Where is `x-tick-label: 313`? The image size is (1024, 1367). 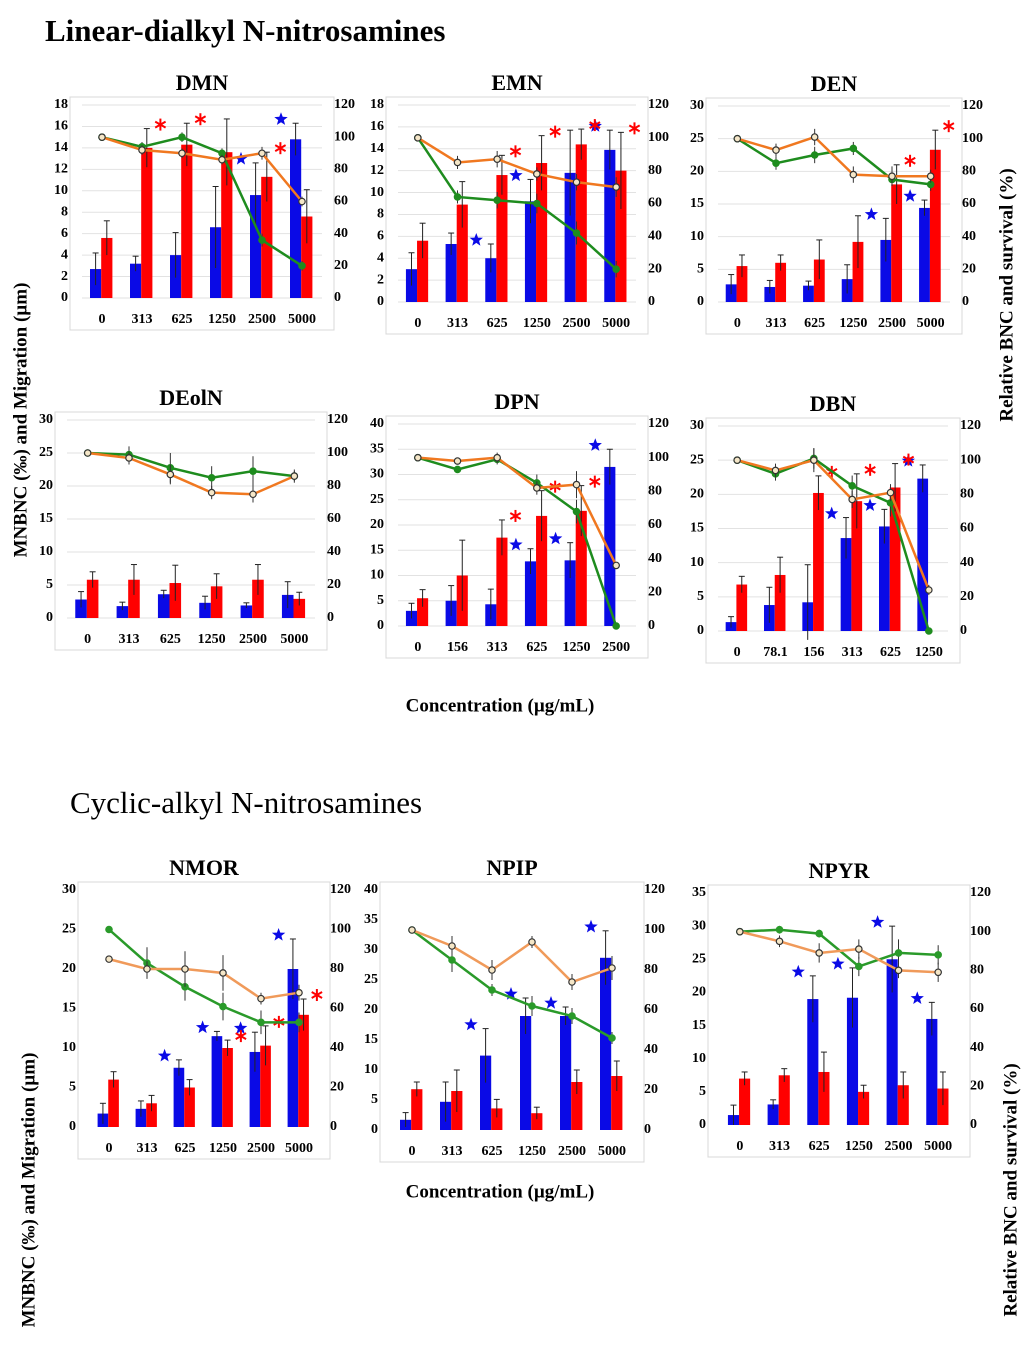 x-tick-label: 313 is located at coordinates (129, 639).